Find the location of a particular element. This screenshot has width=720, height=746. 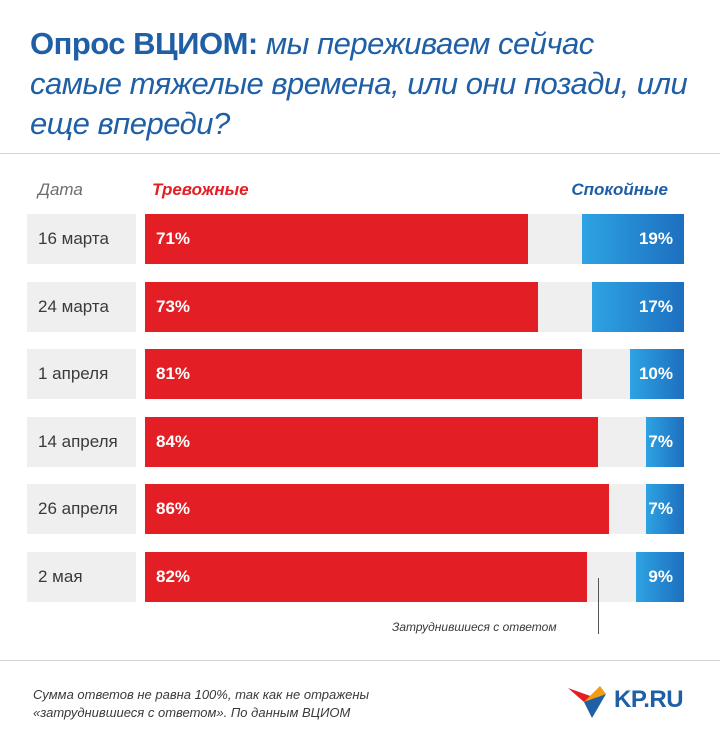

bar-row: 26 апреля 86% 7% is located at coordinates (360, 509).